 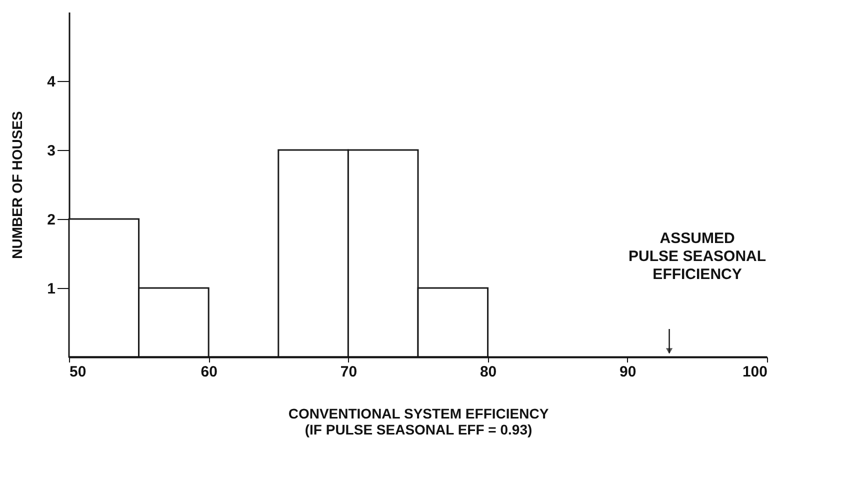 What do you see at coordinates (349, 372) in the screenshot?
I see `x-tick-label: 70` at bounding box center [349, 372].